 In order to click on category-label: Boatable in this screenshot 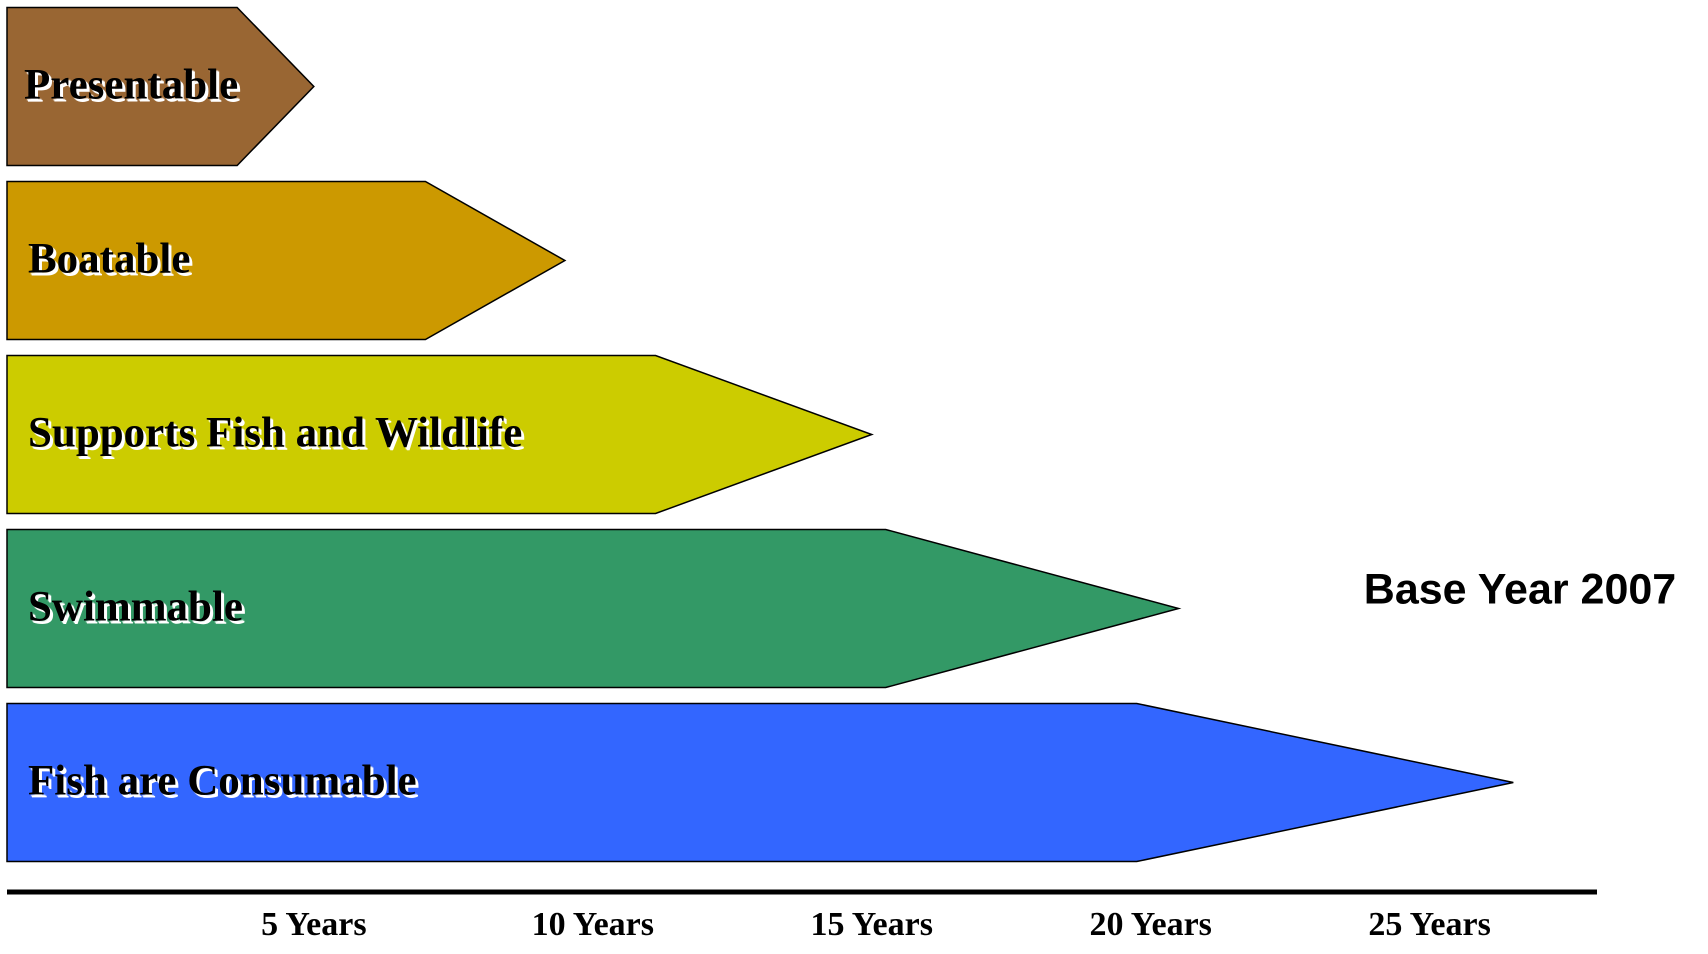, I will do `click(109, 258)`.